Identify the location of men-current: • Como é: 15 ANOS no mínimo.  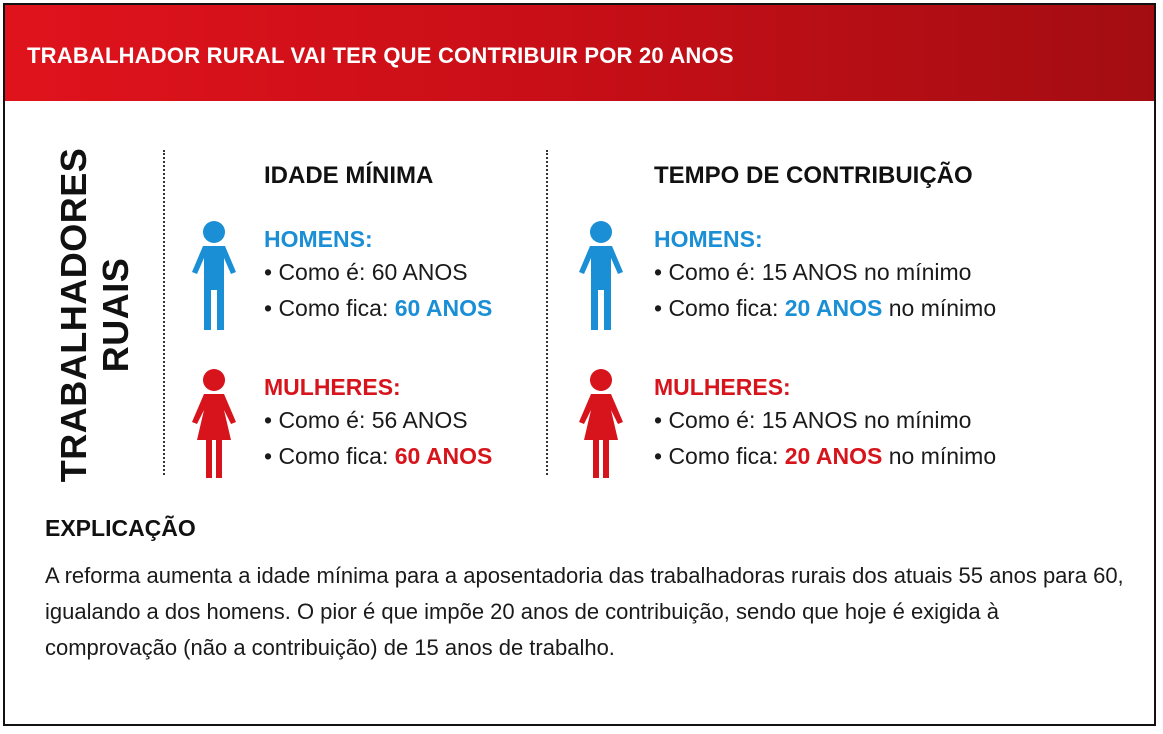
(813, 272).